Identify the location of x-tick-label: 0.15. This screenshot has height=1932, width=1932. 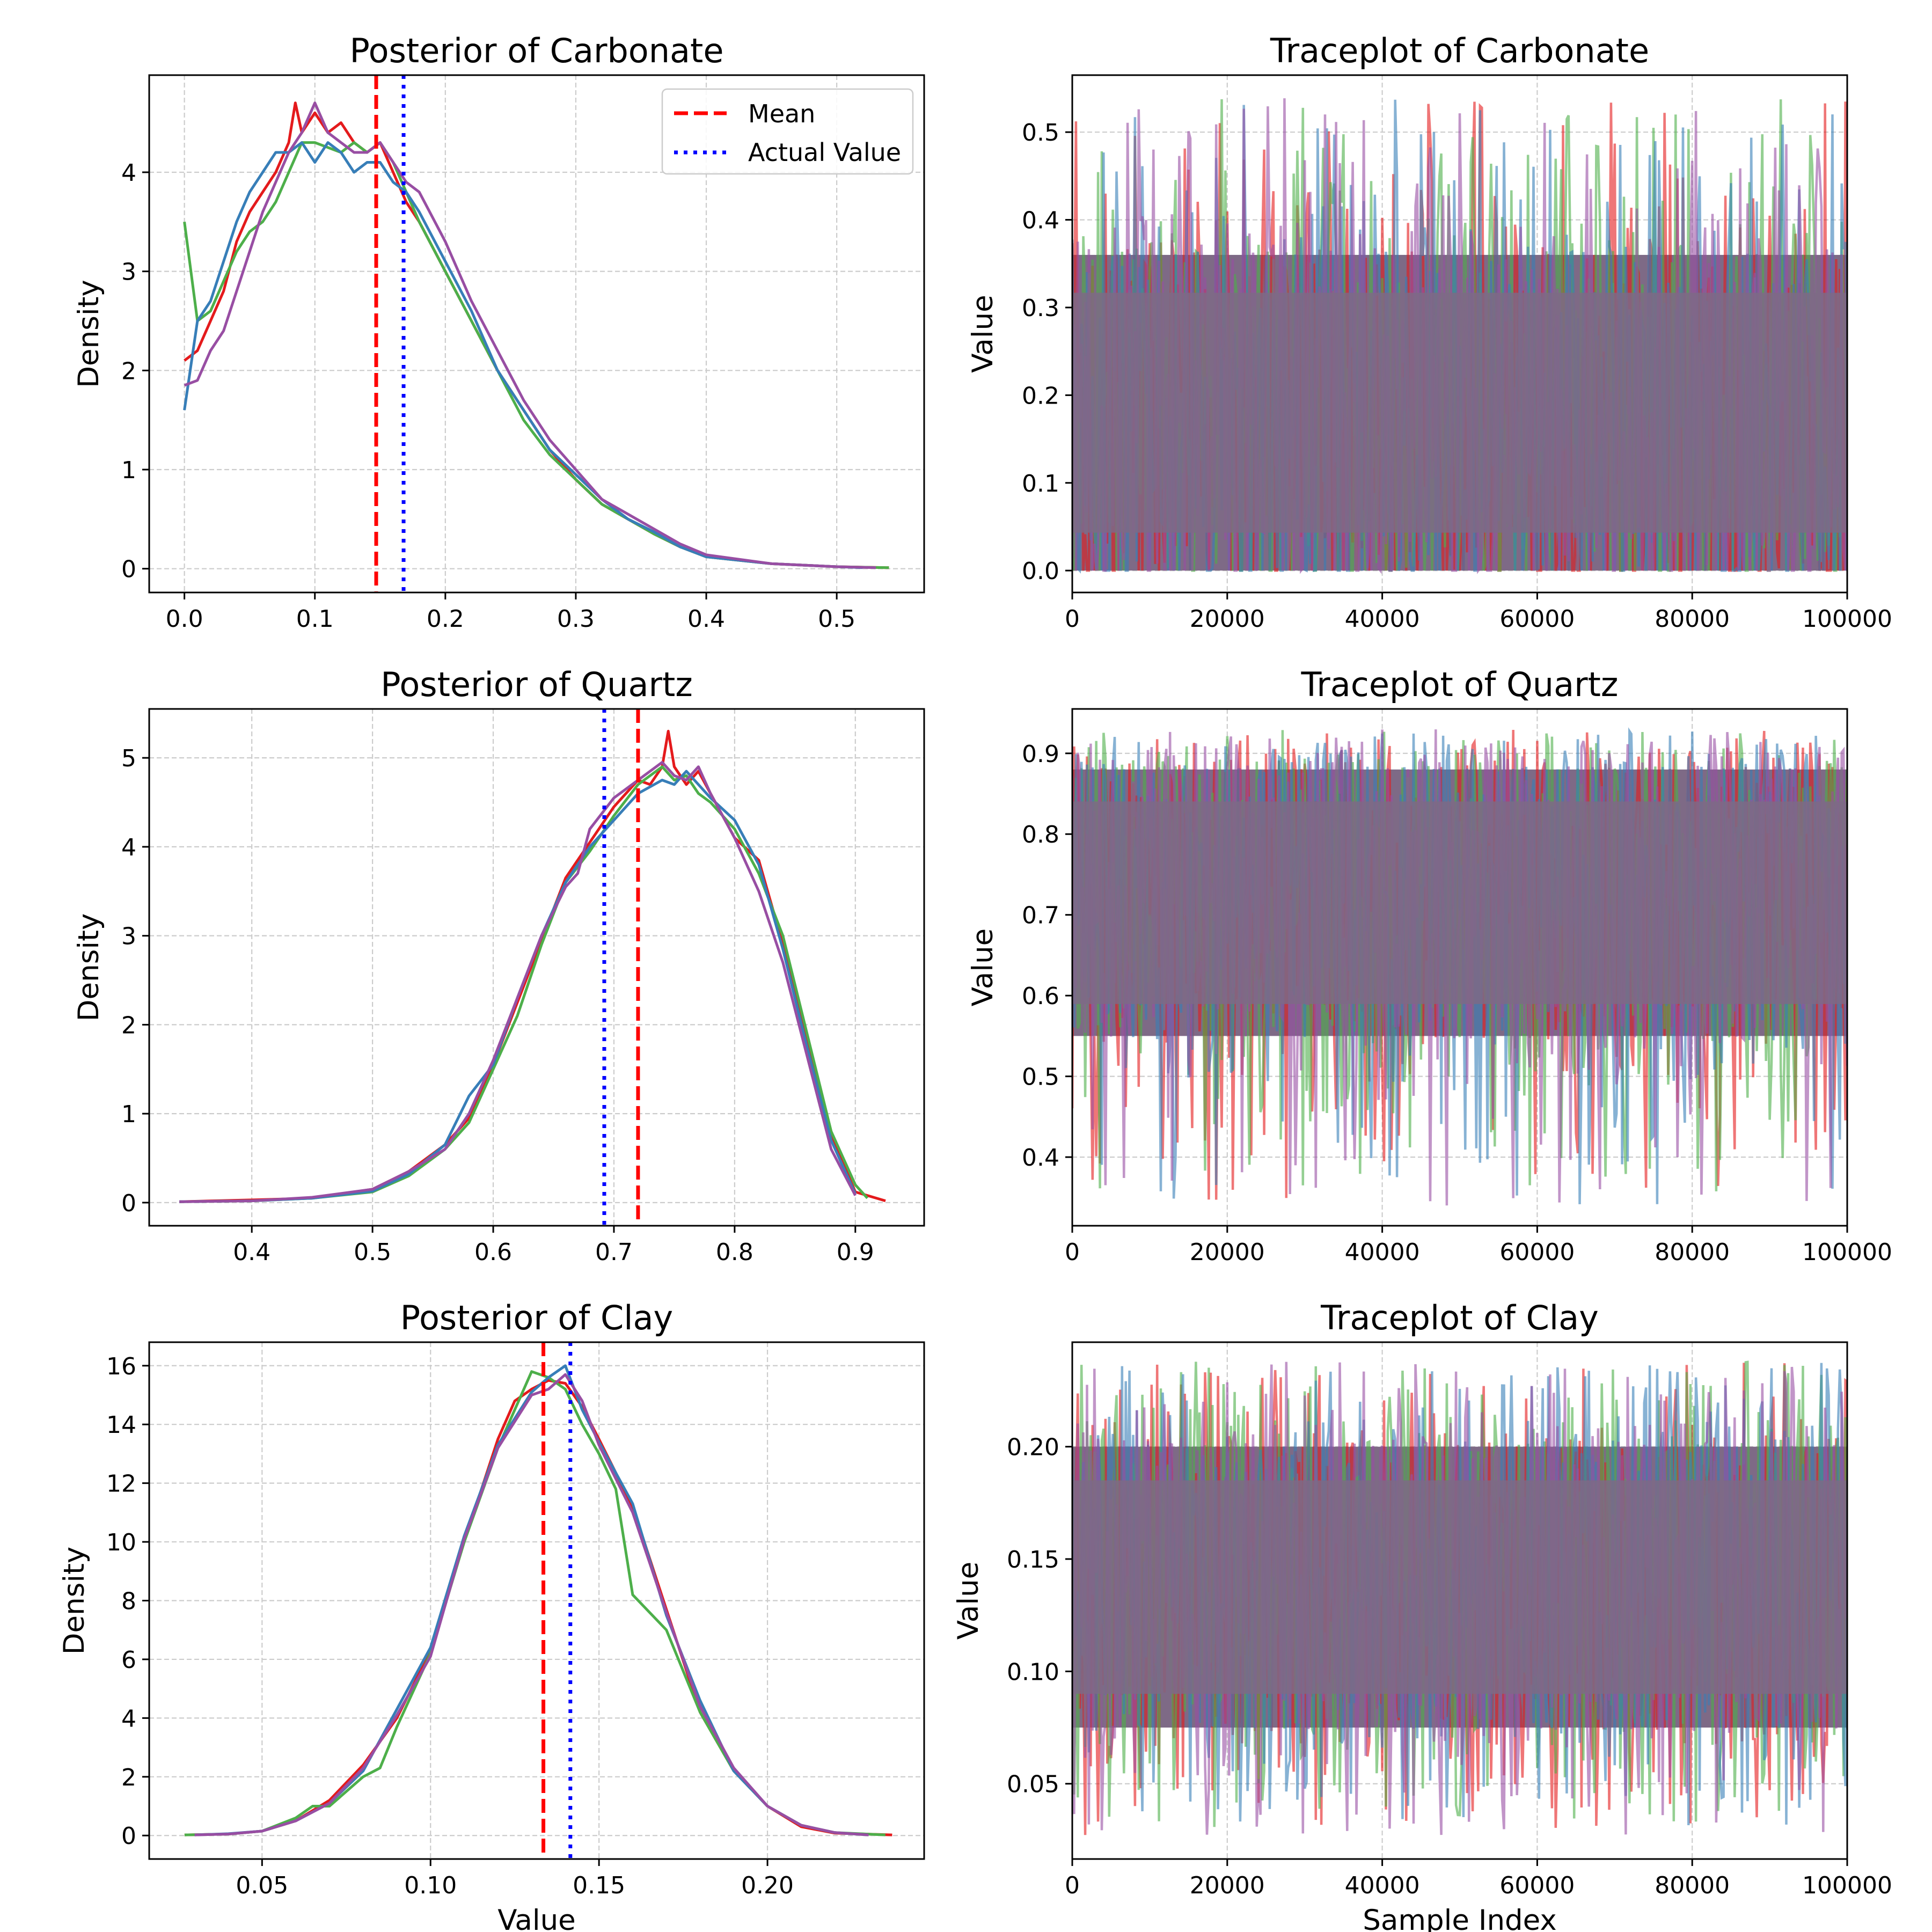
(599, 1885).